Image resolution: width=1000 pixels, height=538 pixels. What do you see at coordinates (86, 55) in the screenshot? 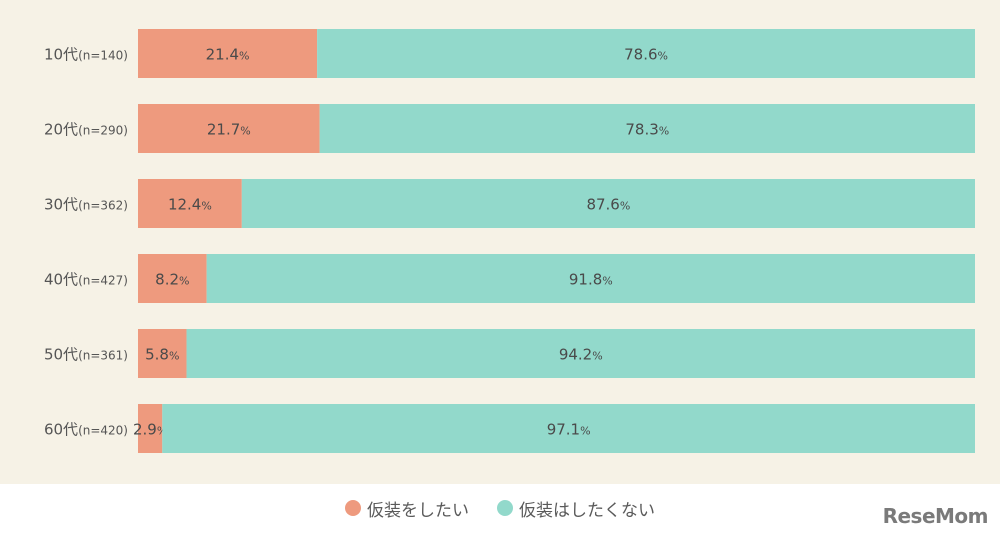
I see `category-label: 10代(n=140)` at bounding box center [86, 55].